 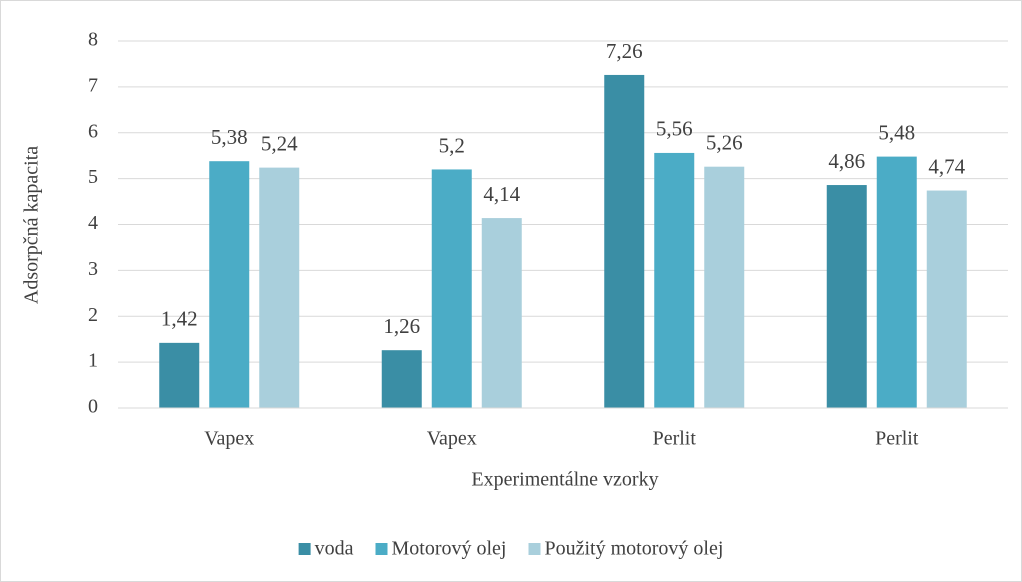 What do you see at coordinates (179, 319) in the screenshot?
I see `value-label: 1,42` at bounding box center [179, 319].